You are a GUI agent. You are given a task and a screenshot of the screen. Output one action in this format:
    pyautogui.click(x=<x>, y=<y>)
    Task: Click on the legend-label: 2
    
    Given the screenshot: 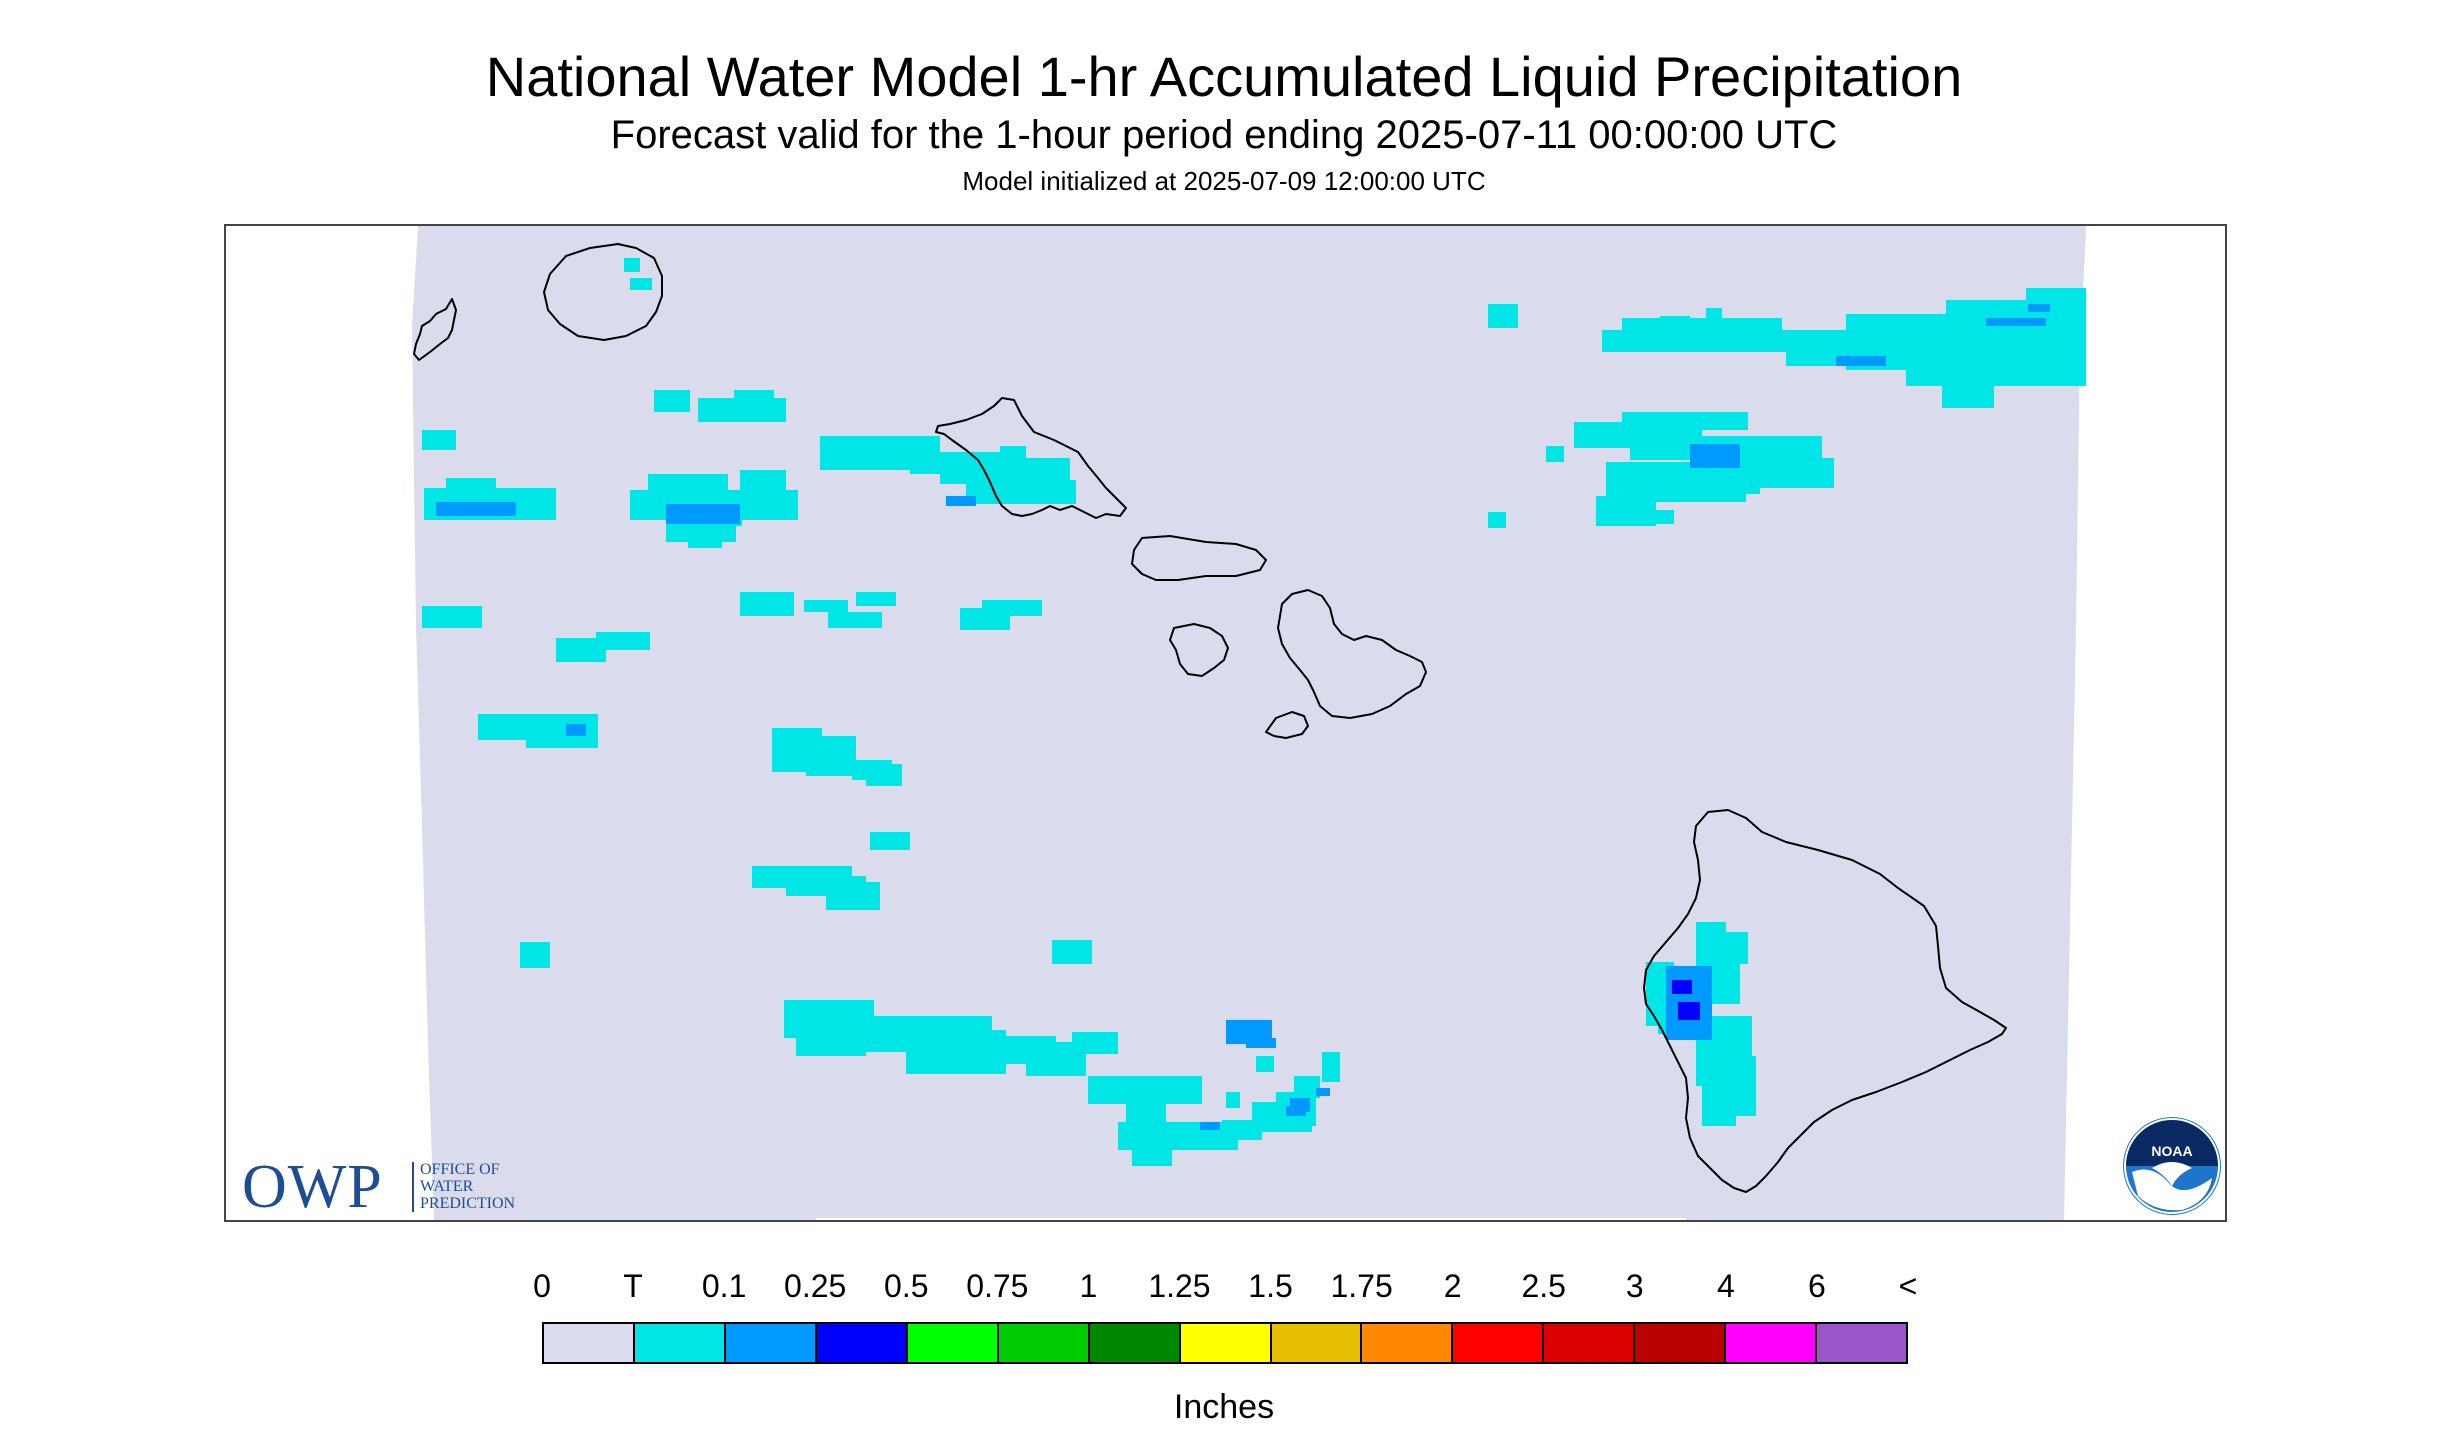 What is the action you would take?
    pyautogui.click(x=1452, y=1286)
    